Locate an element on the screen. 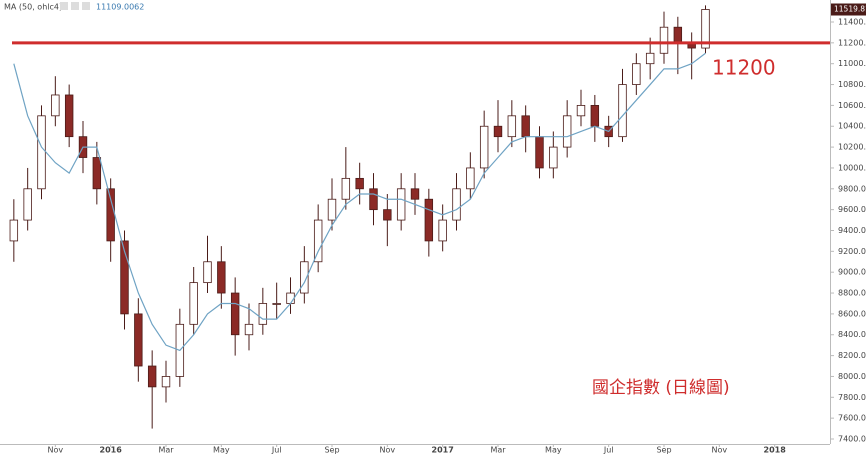 This screenshot has width=866, height=456. y-tick-label: 9600.00 is located at coordinates (852, 209).